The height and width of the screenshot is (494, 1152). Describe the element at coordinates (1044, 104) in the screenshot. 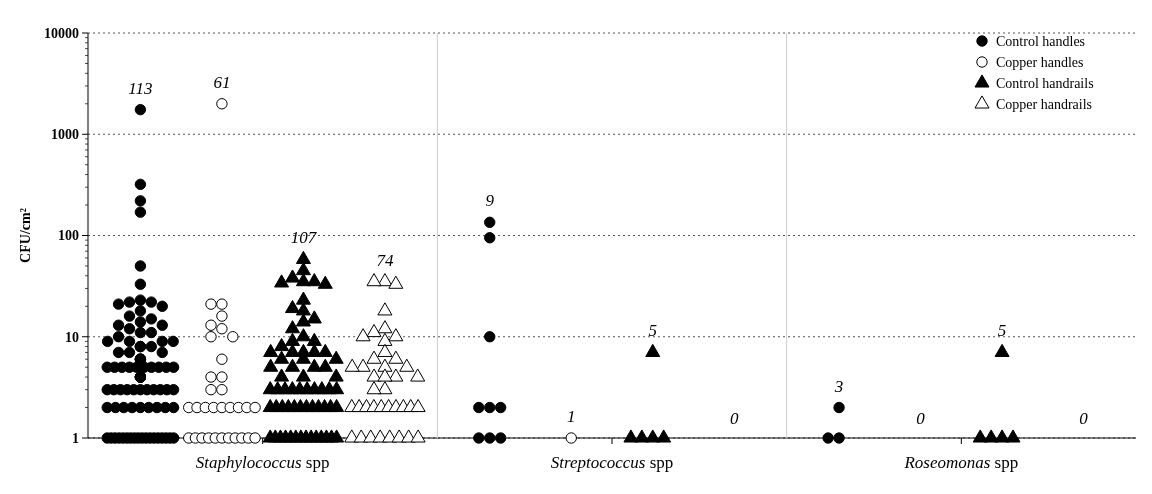

I see `legend-label: Copper handrails` at that location.